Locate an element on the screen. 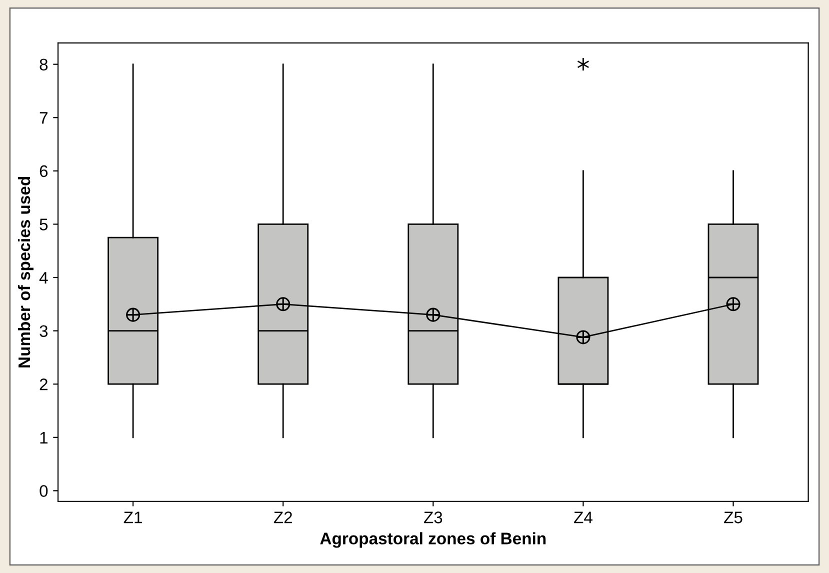 This screenshot has height=573, width=829. y-tick-label: 5 is located at coordinates (44, 224).